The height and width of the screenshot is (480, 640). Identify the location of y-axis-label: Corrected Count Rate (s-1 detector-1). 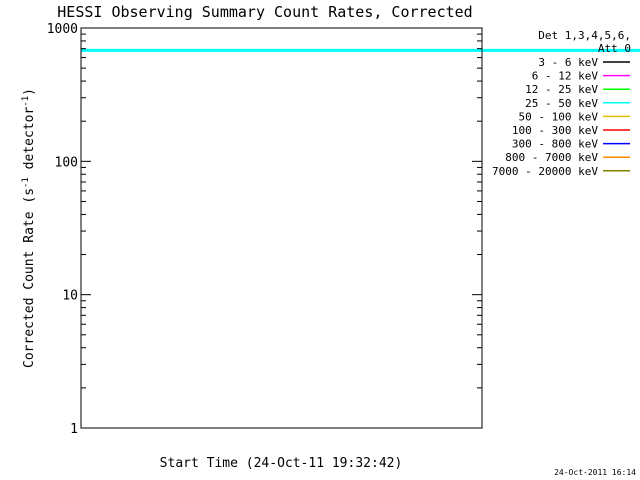
(29, 228).